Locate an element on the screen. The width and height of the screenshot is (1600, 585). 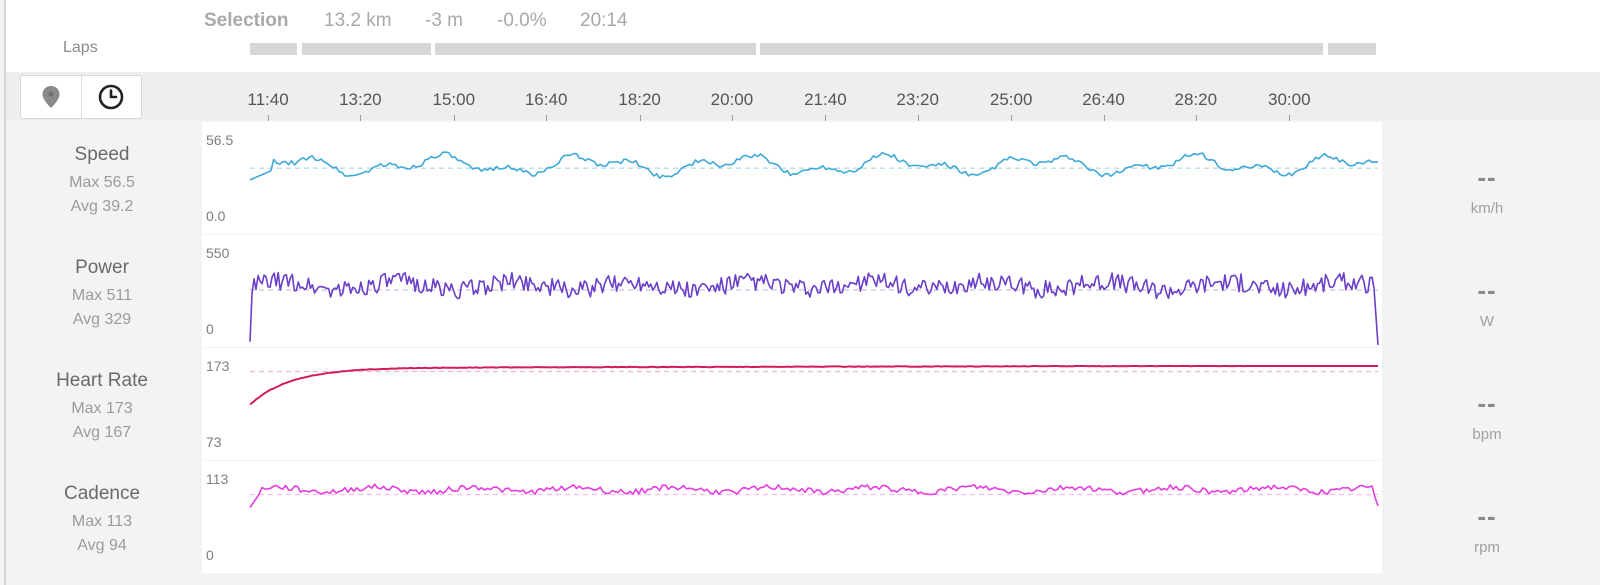
time-tick-label: 25:00 is located at coordinates (1011, 99).